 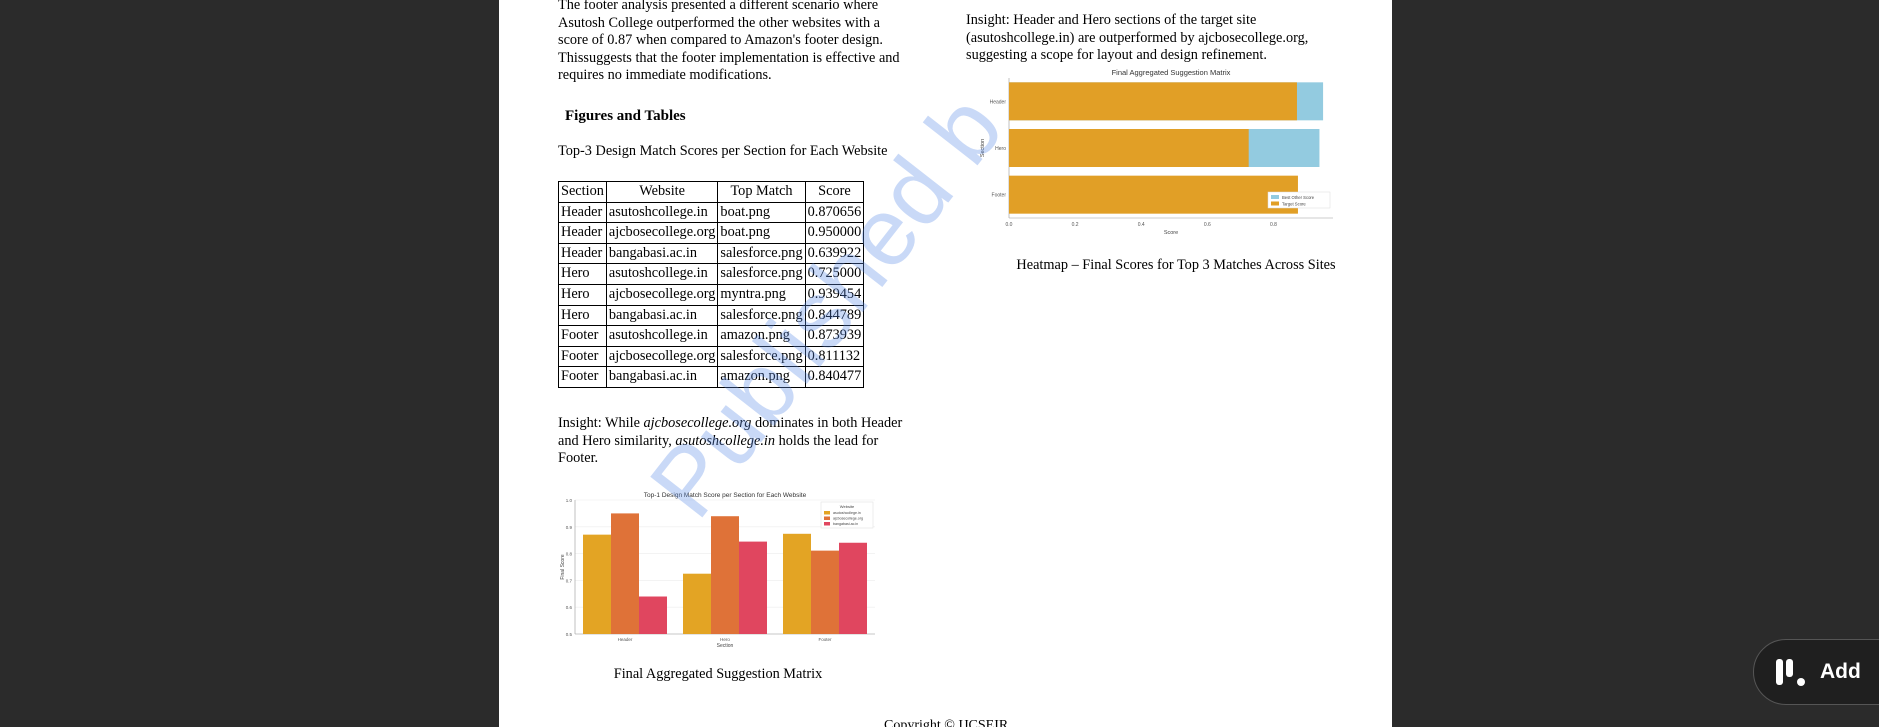 What do you see at coordinates (834, 253) in the screenshot?
I see `table-cell: 0.639922` at bounding box center [834, 253].